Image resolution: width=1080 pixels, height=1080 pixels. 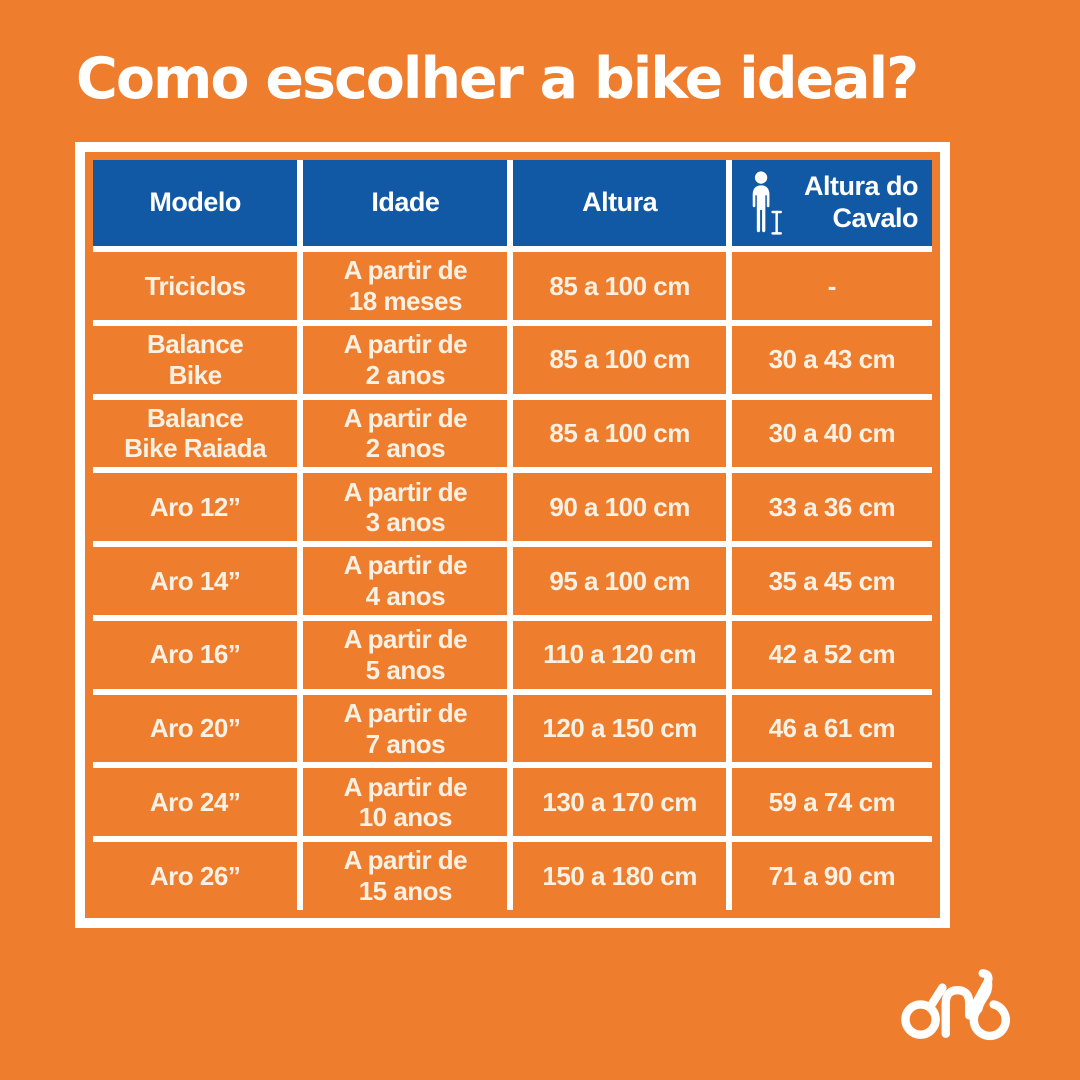 I want to click on table-cell-modelo: Balance Bike Raiada, so click(x=195, y=433).